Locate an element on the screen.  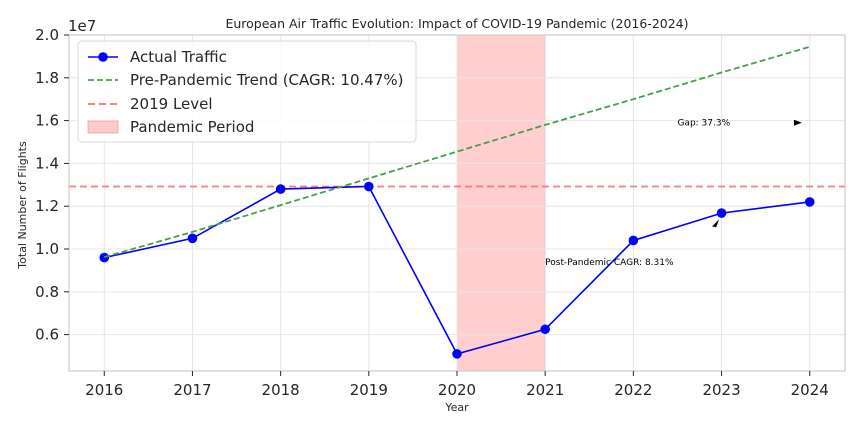
annotation-text: Gap: 37.3% is located at coordinates (703, 124).